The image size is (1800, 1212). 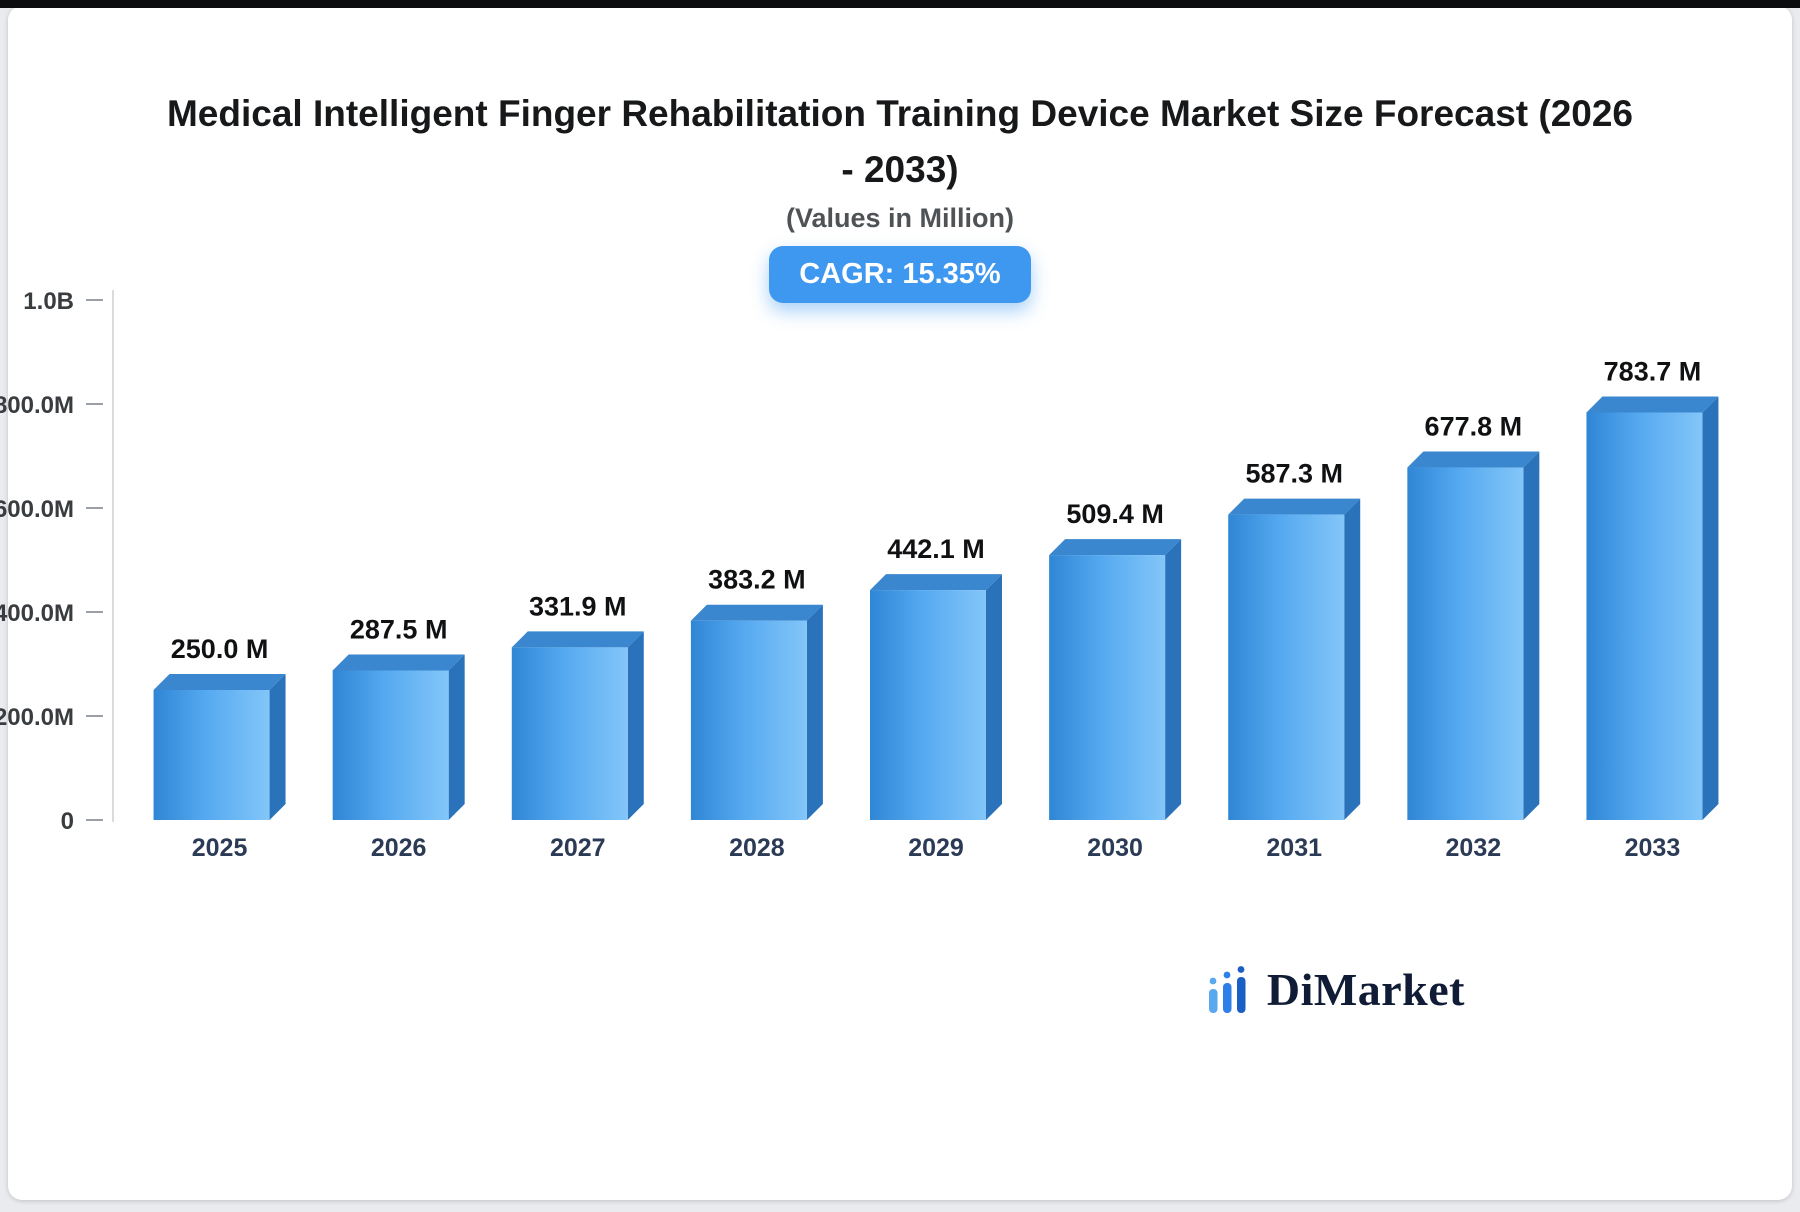 I want to click on bar: 287.5 M 2026, so click(x=398, y=738).